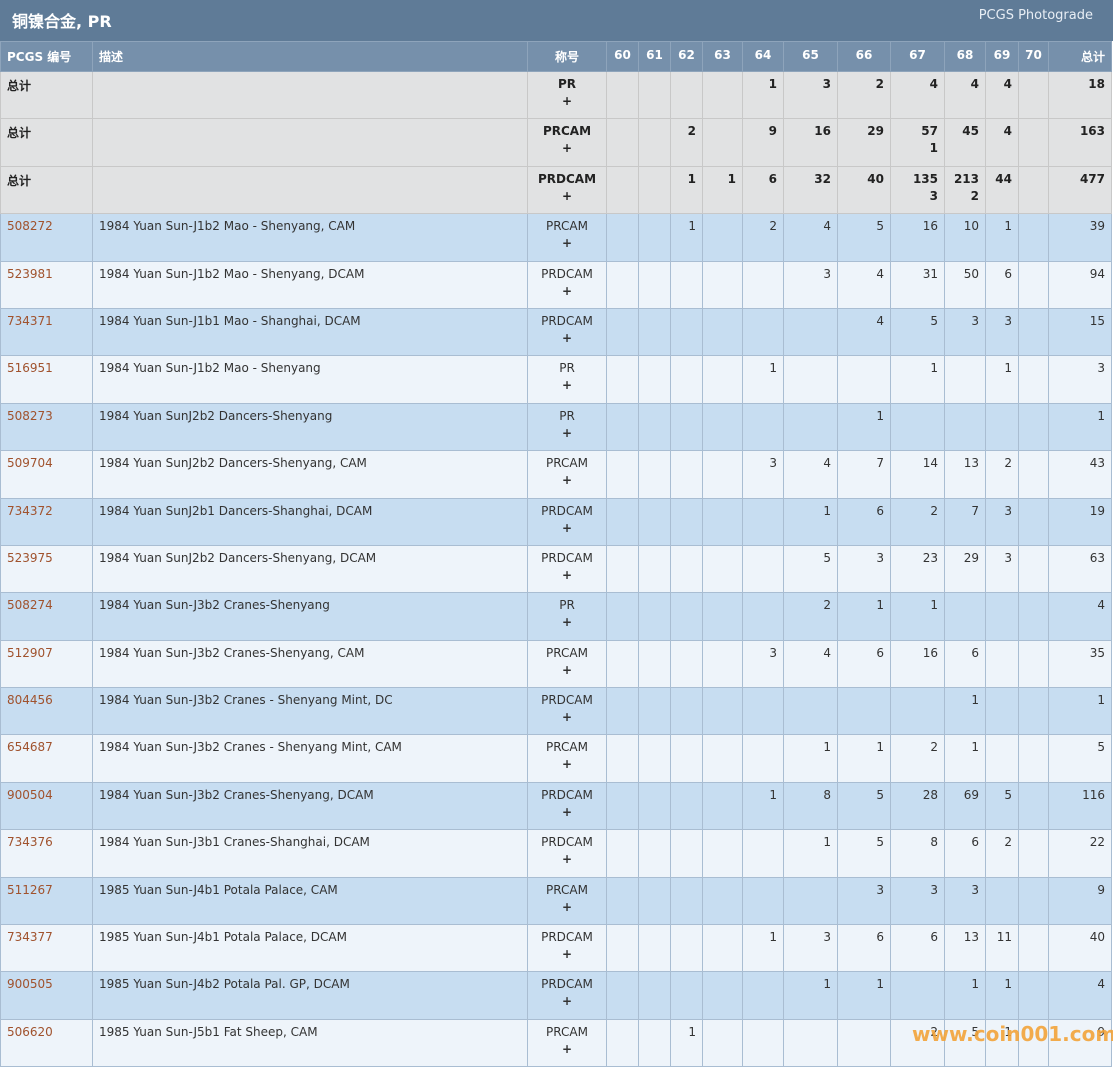 Image resolution: width=1113 pixels, height=1067 pixels. I want to click on coin-id-link: 512907, so click(30, 652).